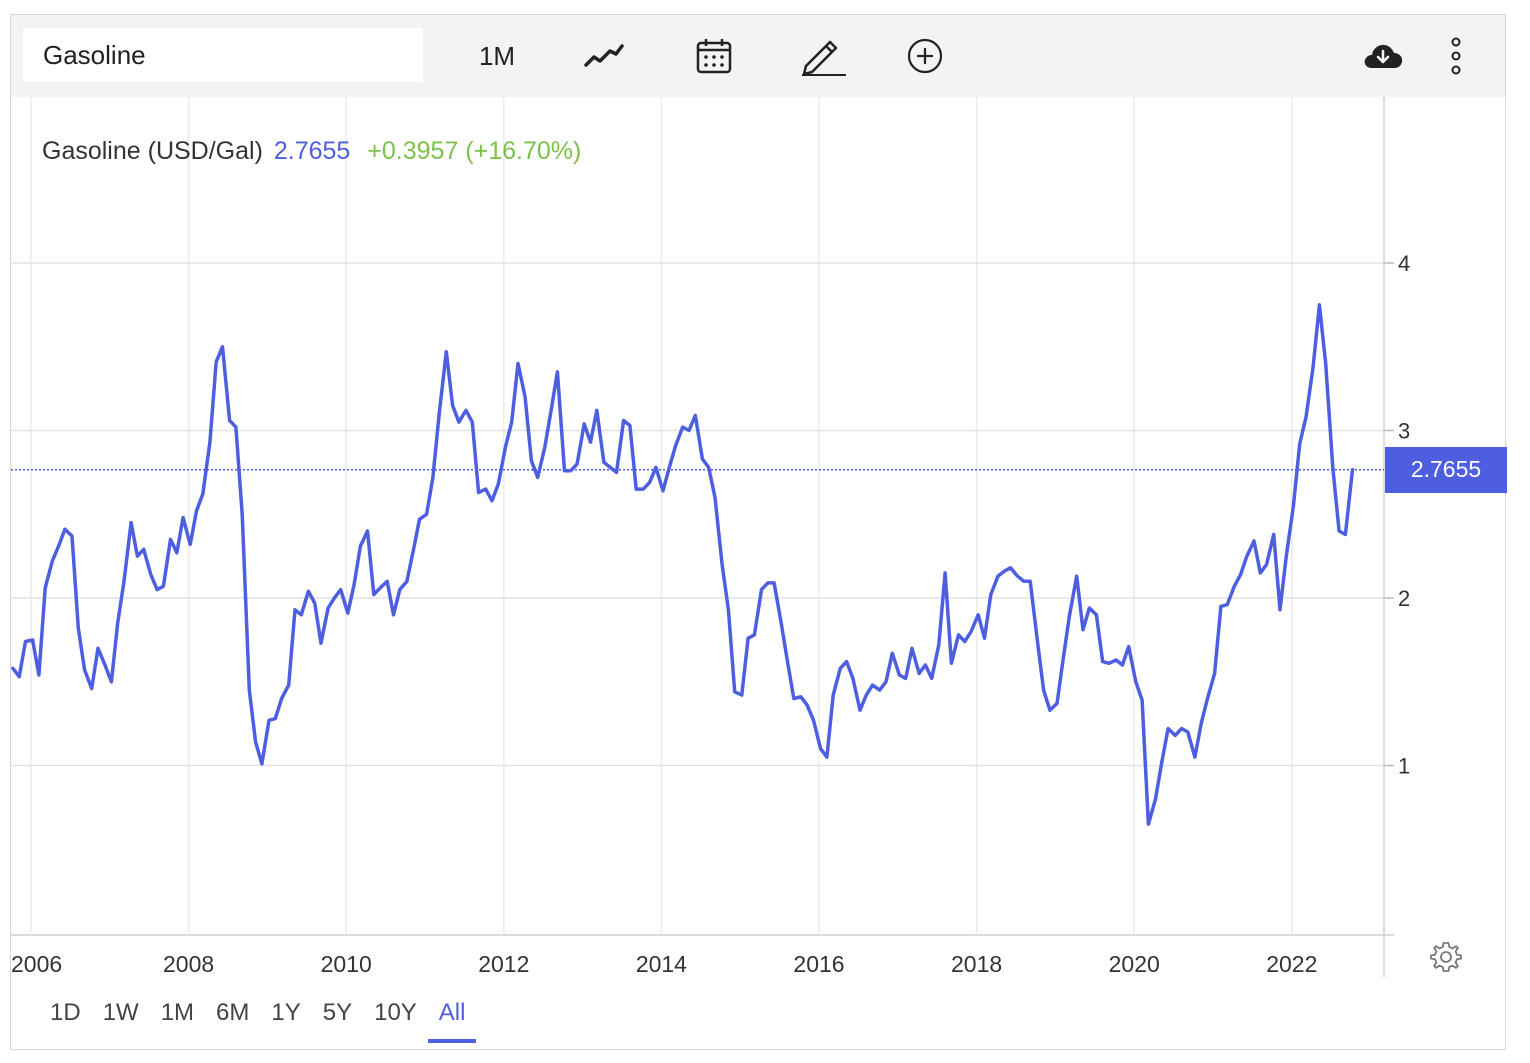 Image resolution: width=1530 pixels, height=1063 pixels. I want to click on add-circle-icon, so click(925, 56).